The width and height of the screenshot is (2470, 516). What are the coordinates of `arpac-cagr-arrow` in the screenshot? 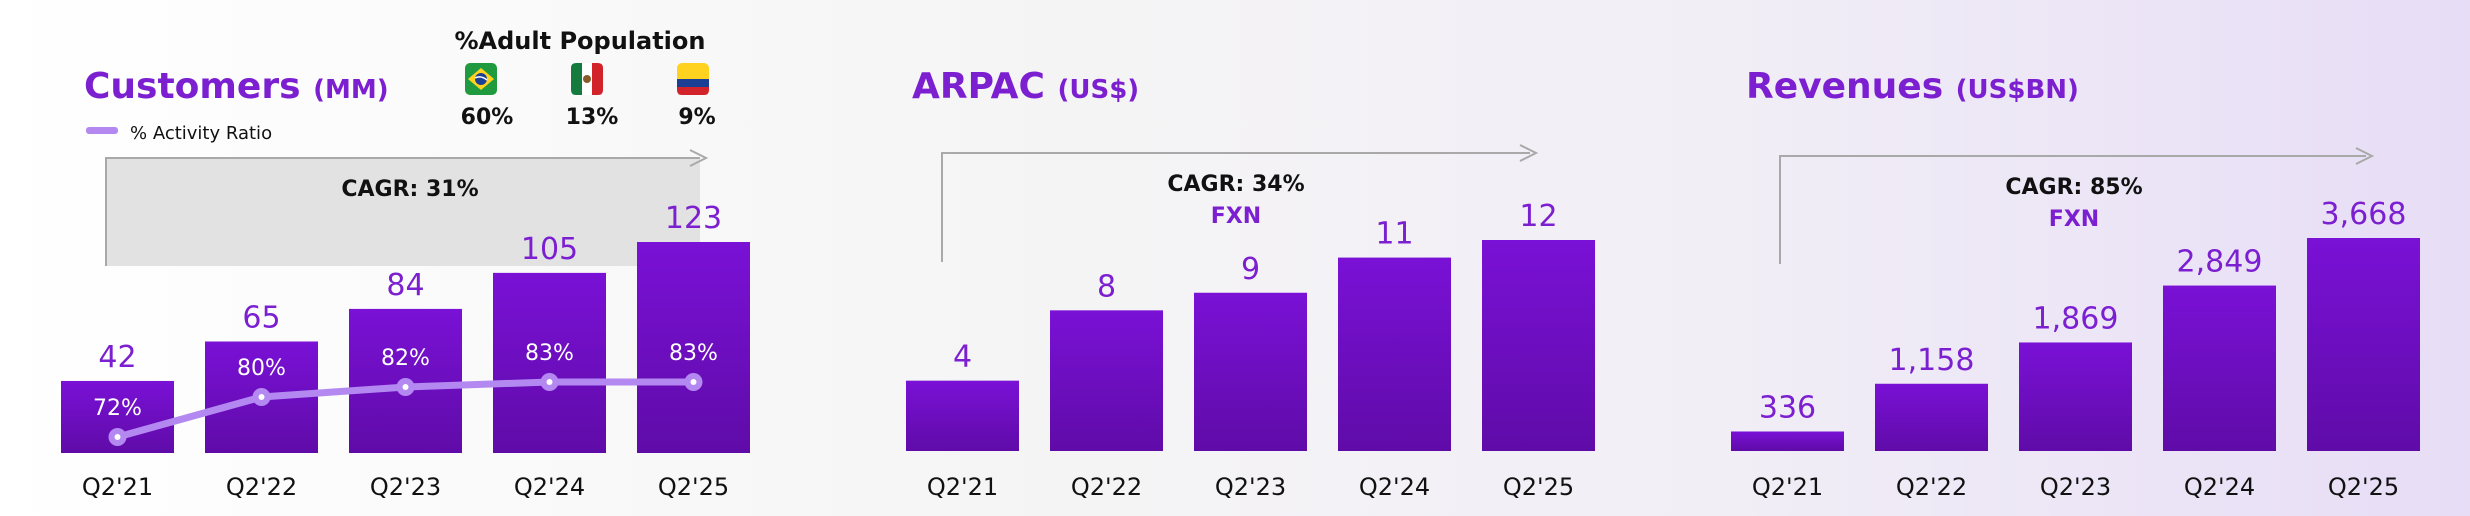 It's located at (1235, 207).